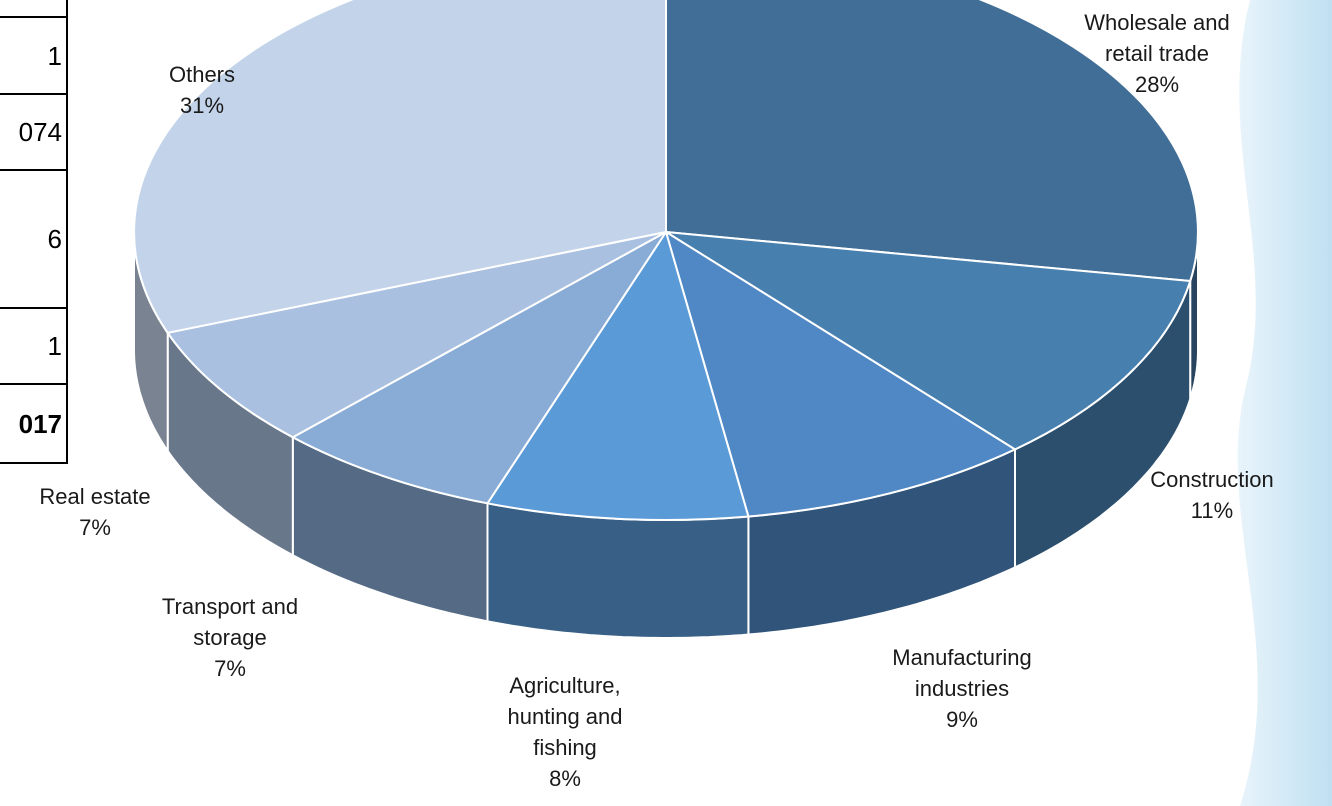 This screenshot has width=1332, height=806. I want to click on slice-label-agriculture-hunting-and-fishing: Agriculture, hunting and fishing 8%, so click(565, 732).